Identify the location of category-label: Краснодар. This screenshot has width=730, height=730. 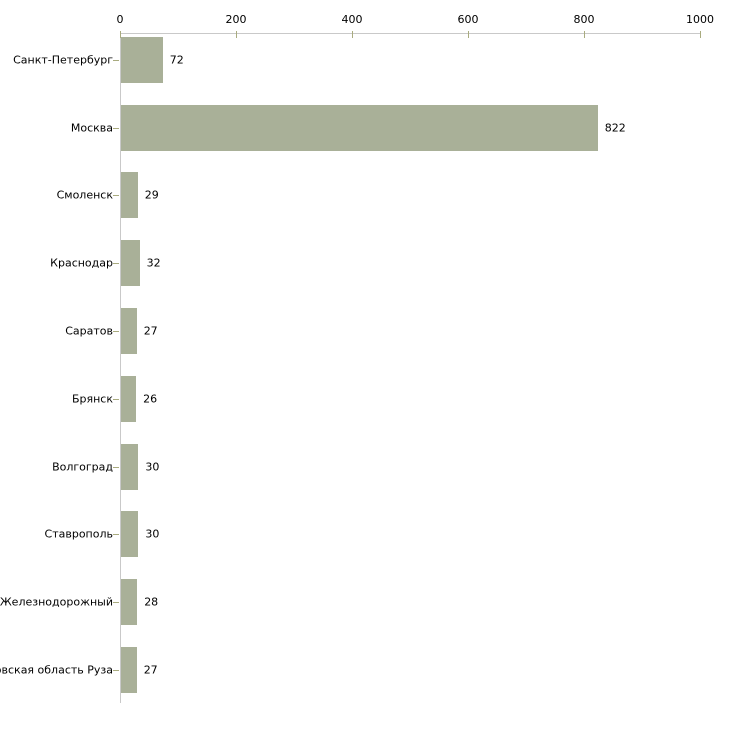
(81, 263).